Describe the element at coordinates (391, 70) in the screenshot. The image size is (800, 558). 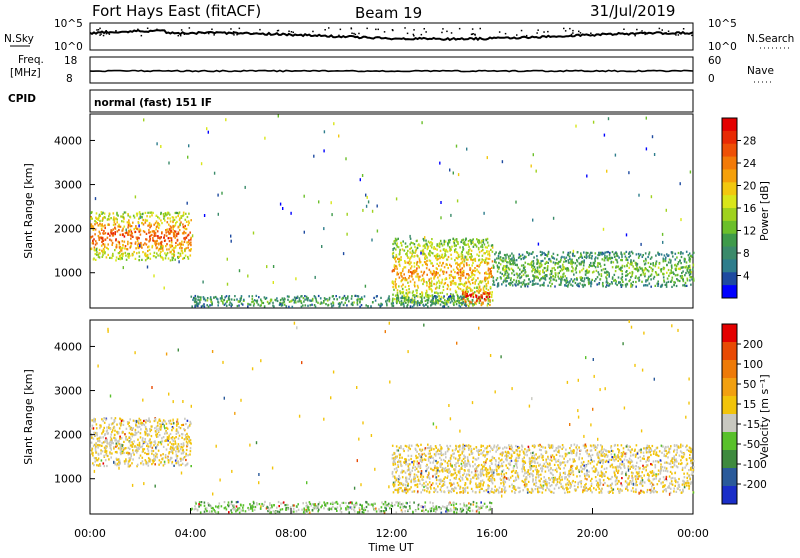
I see `freq-line` at that location.